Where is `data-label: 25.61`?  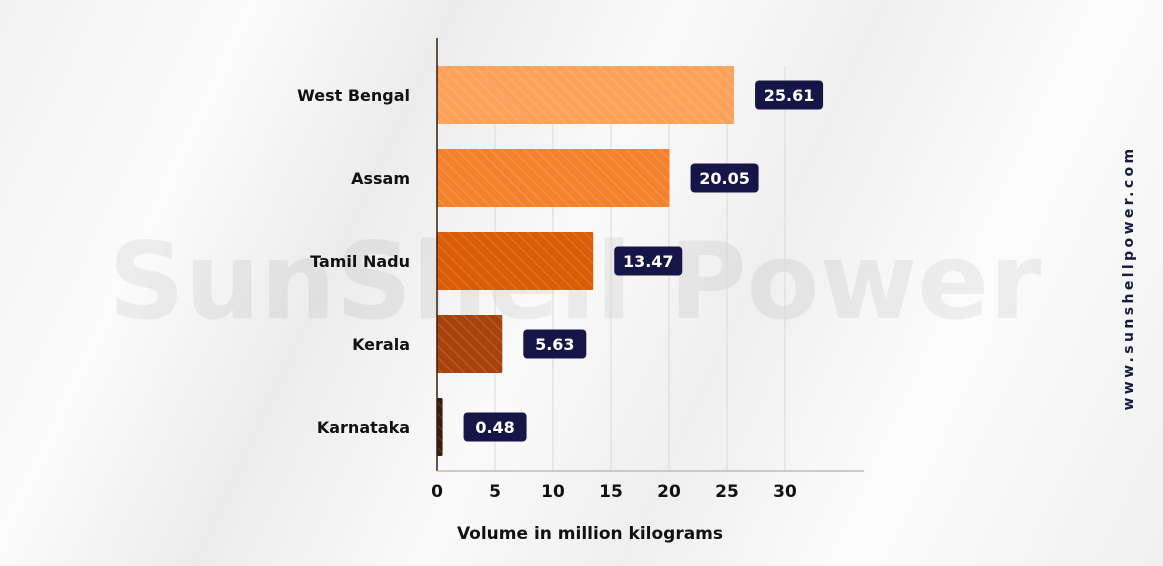 data-label: 25.61 is located at coordinates (789, 95).